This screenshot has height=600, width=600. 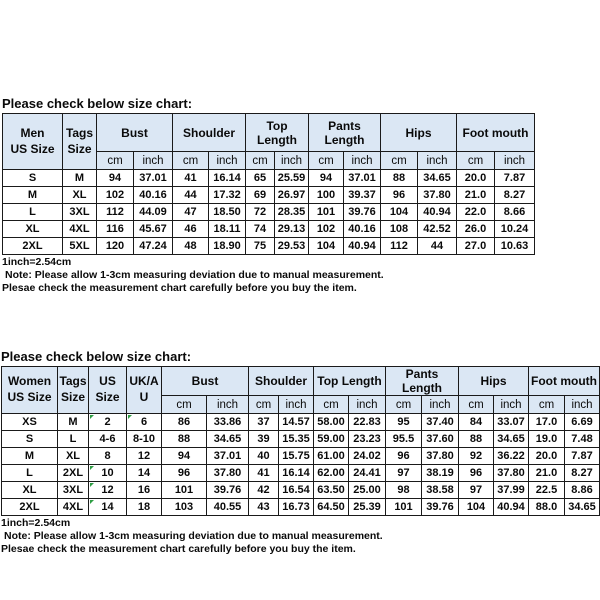 What do you see at coordinates (115, 246) in the screenshot?
I see `measurement-cell: 120` at bounding box center [115, 246].